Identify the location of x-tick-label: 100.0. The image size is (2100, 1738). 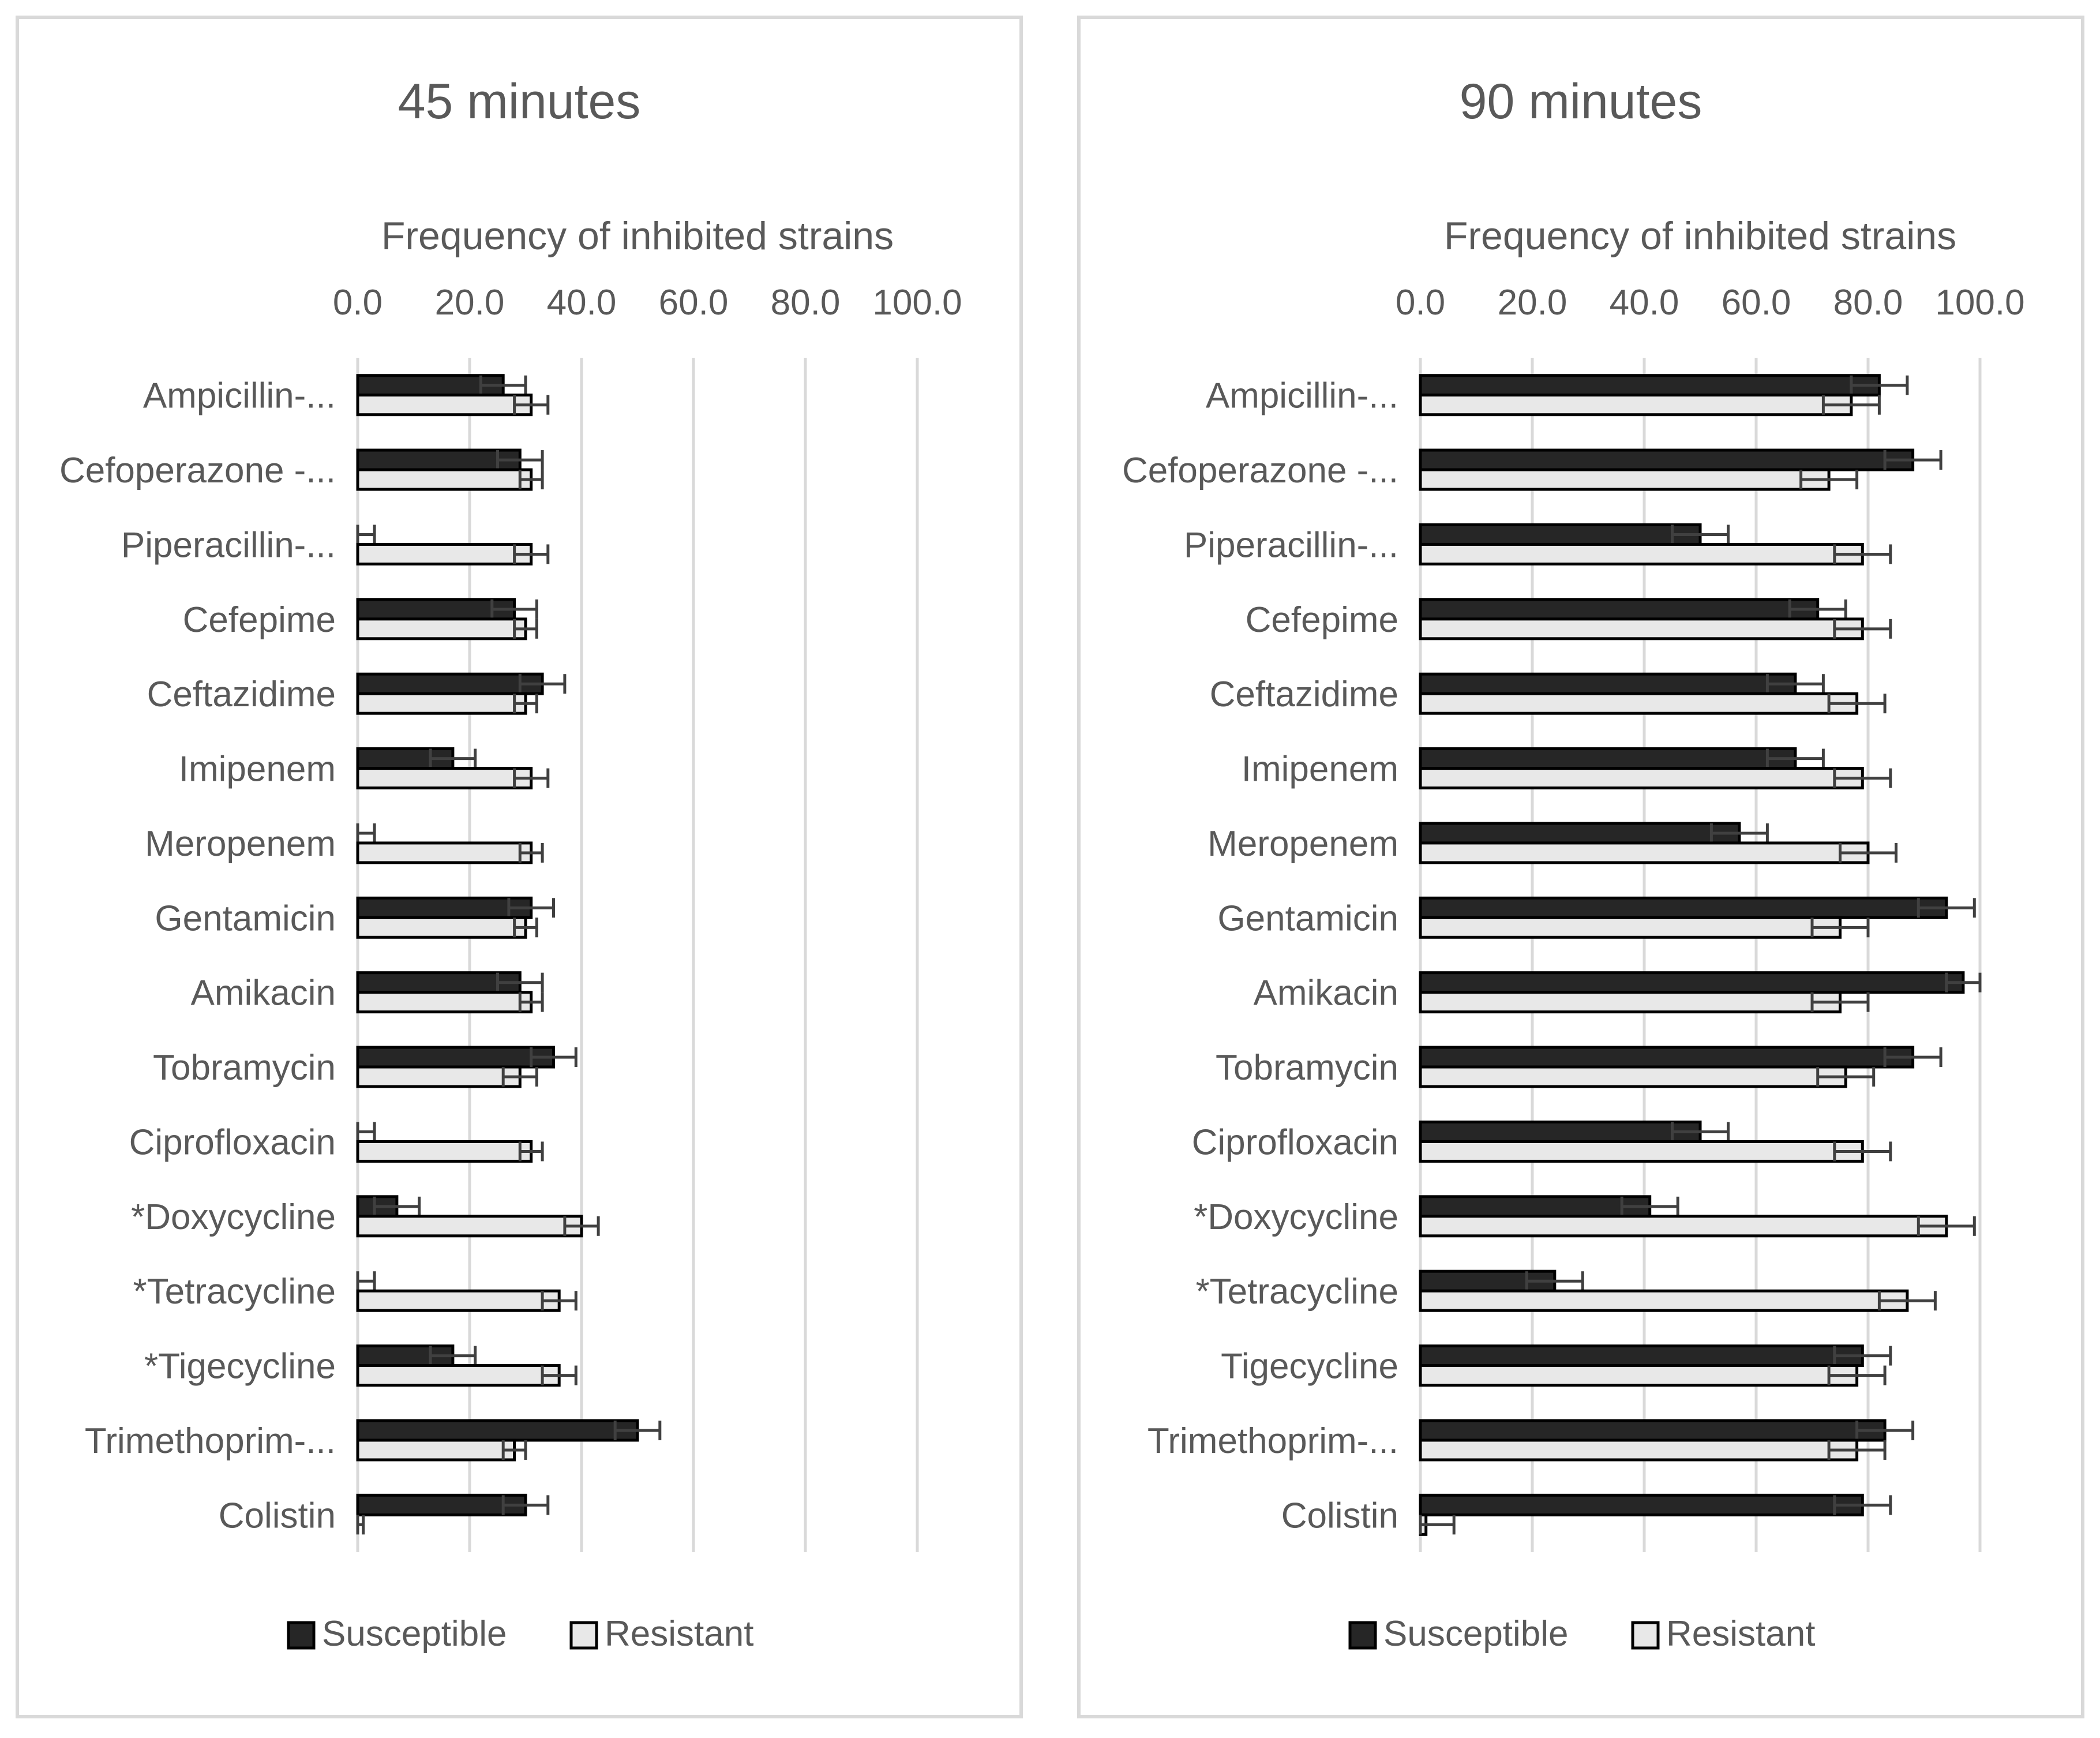
(1979, 303).